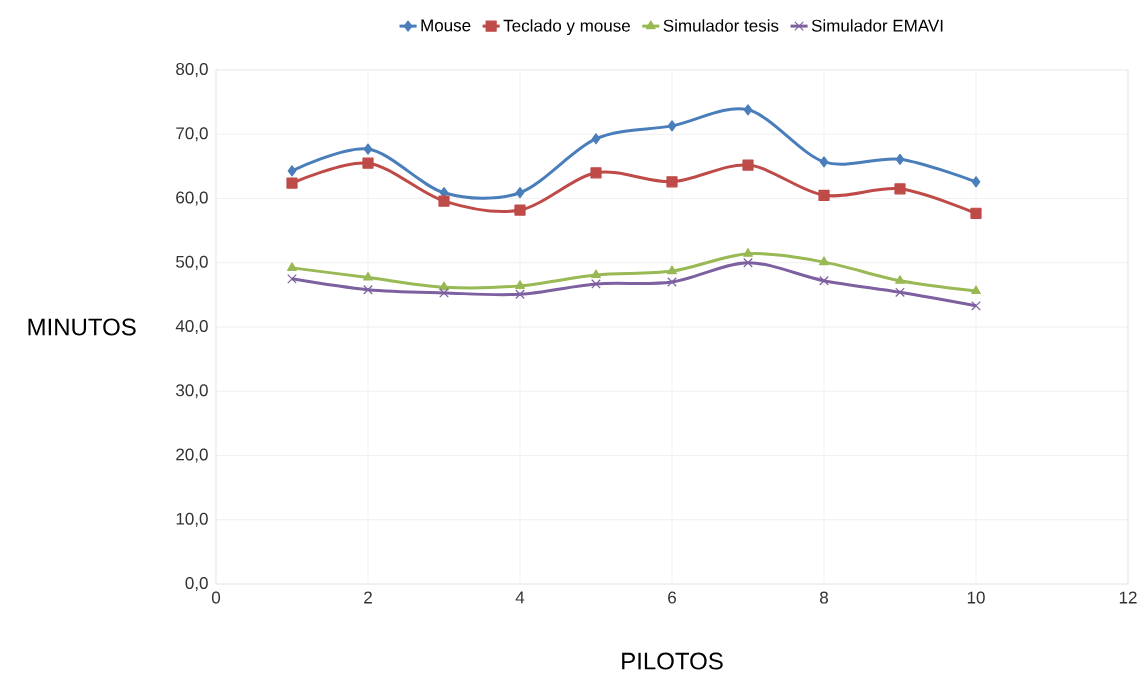 This screenshot has height=685, width=1143. What do you see at coordinates (824, 597) in the screenshot?
I see `x-tick-label: 8` at bounding box center [824, 597].